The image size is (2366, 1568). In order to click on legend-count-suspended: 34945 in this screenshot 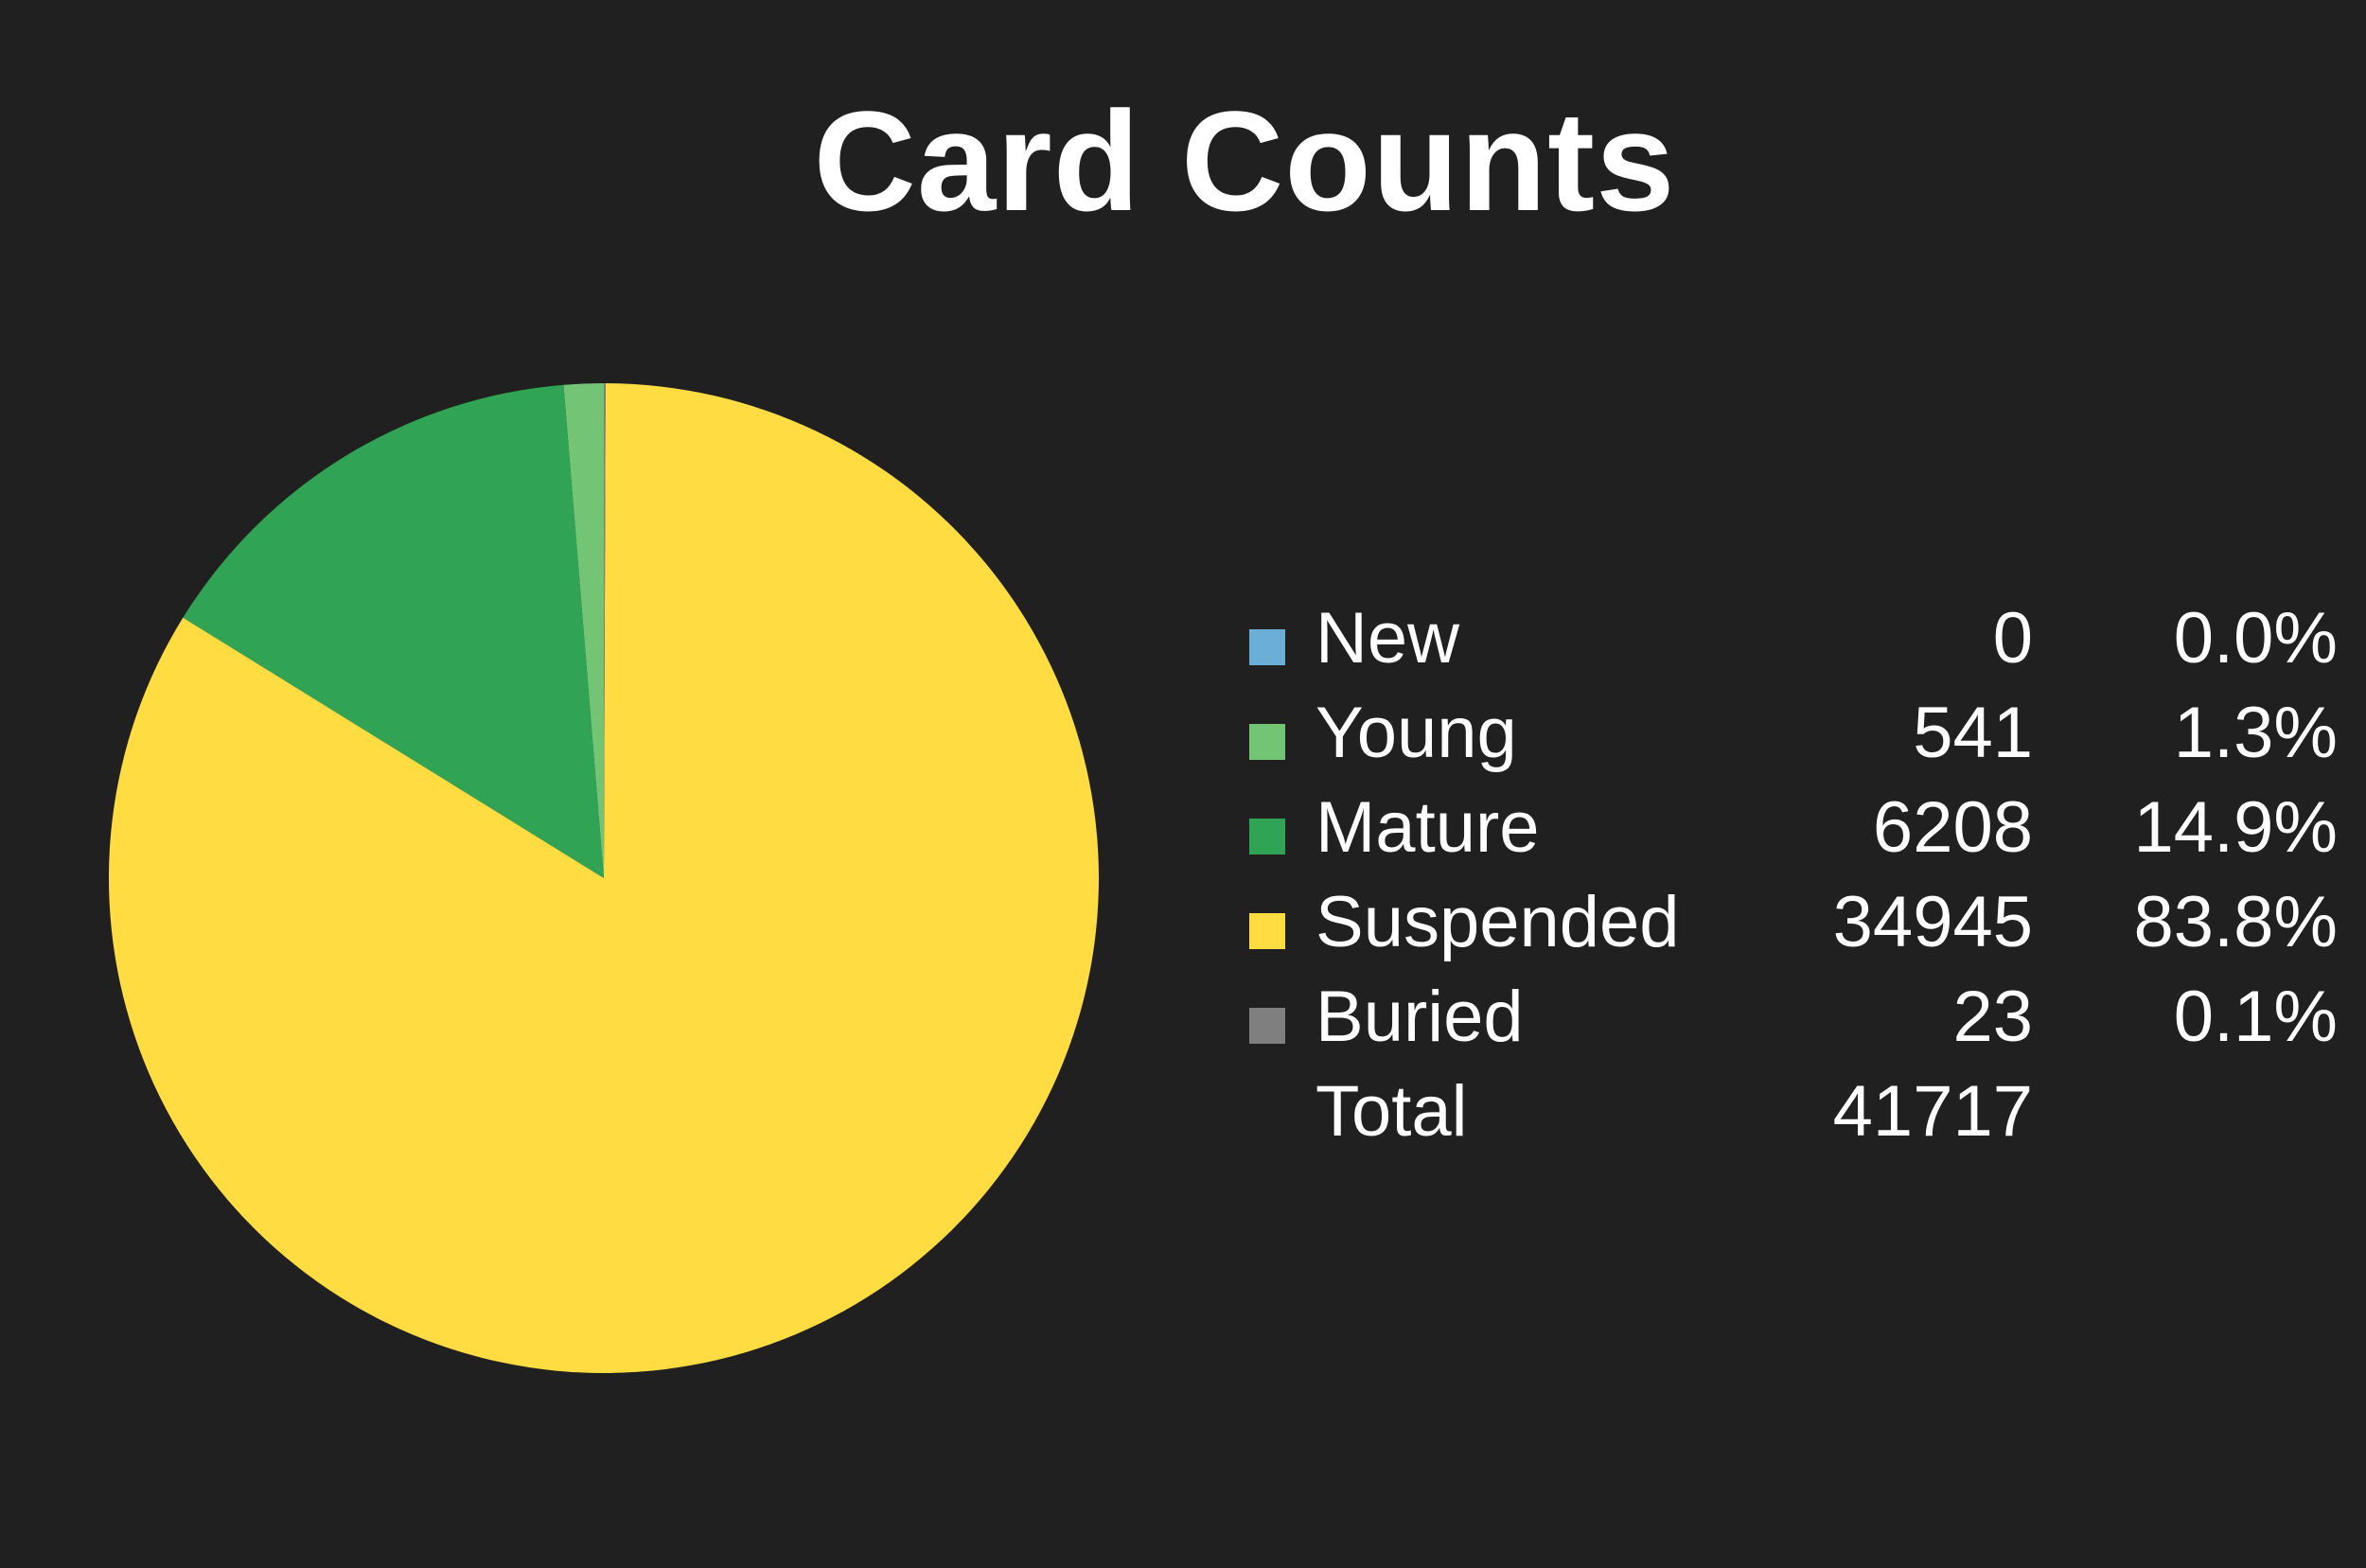, I will do `click(1932, 922)`.